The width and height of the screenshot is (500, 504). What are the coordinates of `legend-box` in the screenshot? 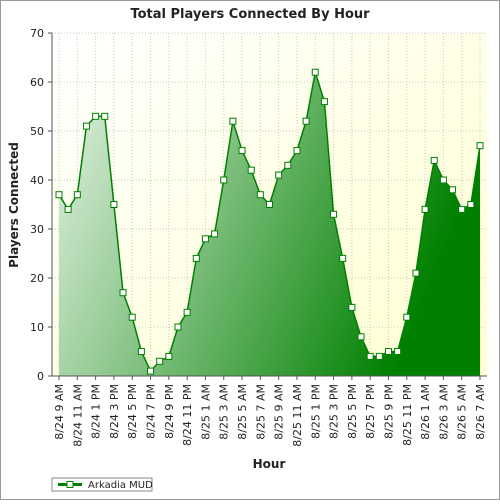 It's located at (102, 484).